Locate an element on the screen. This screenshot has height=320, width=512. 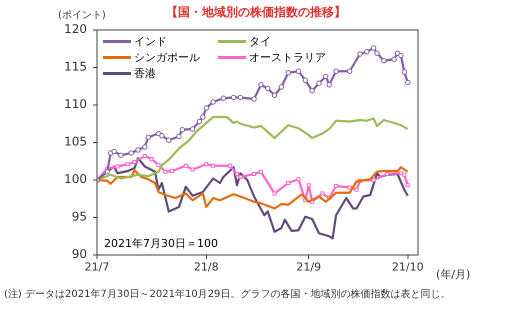
x-tick-label: 21/10 is located at coordinates (408, 267).